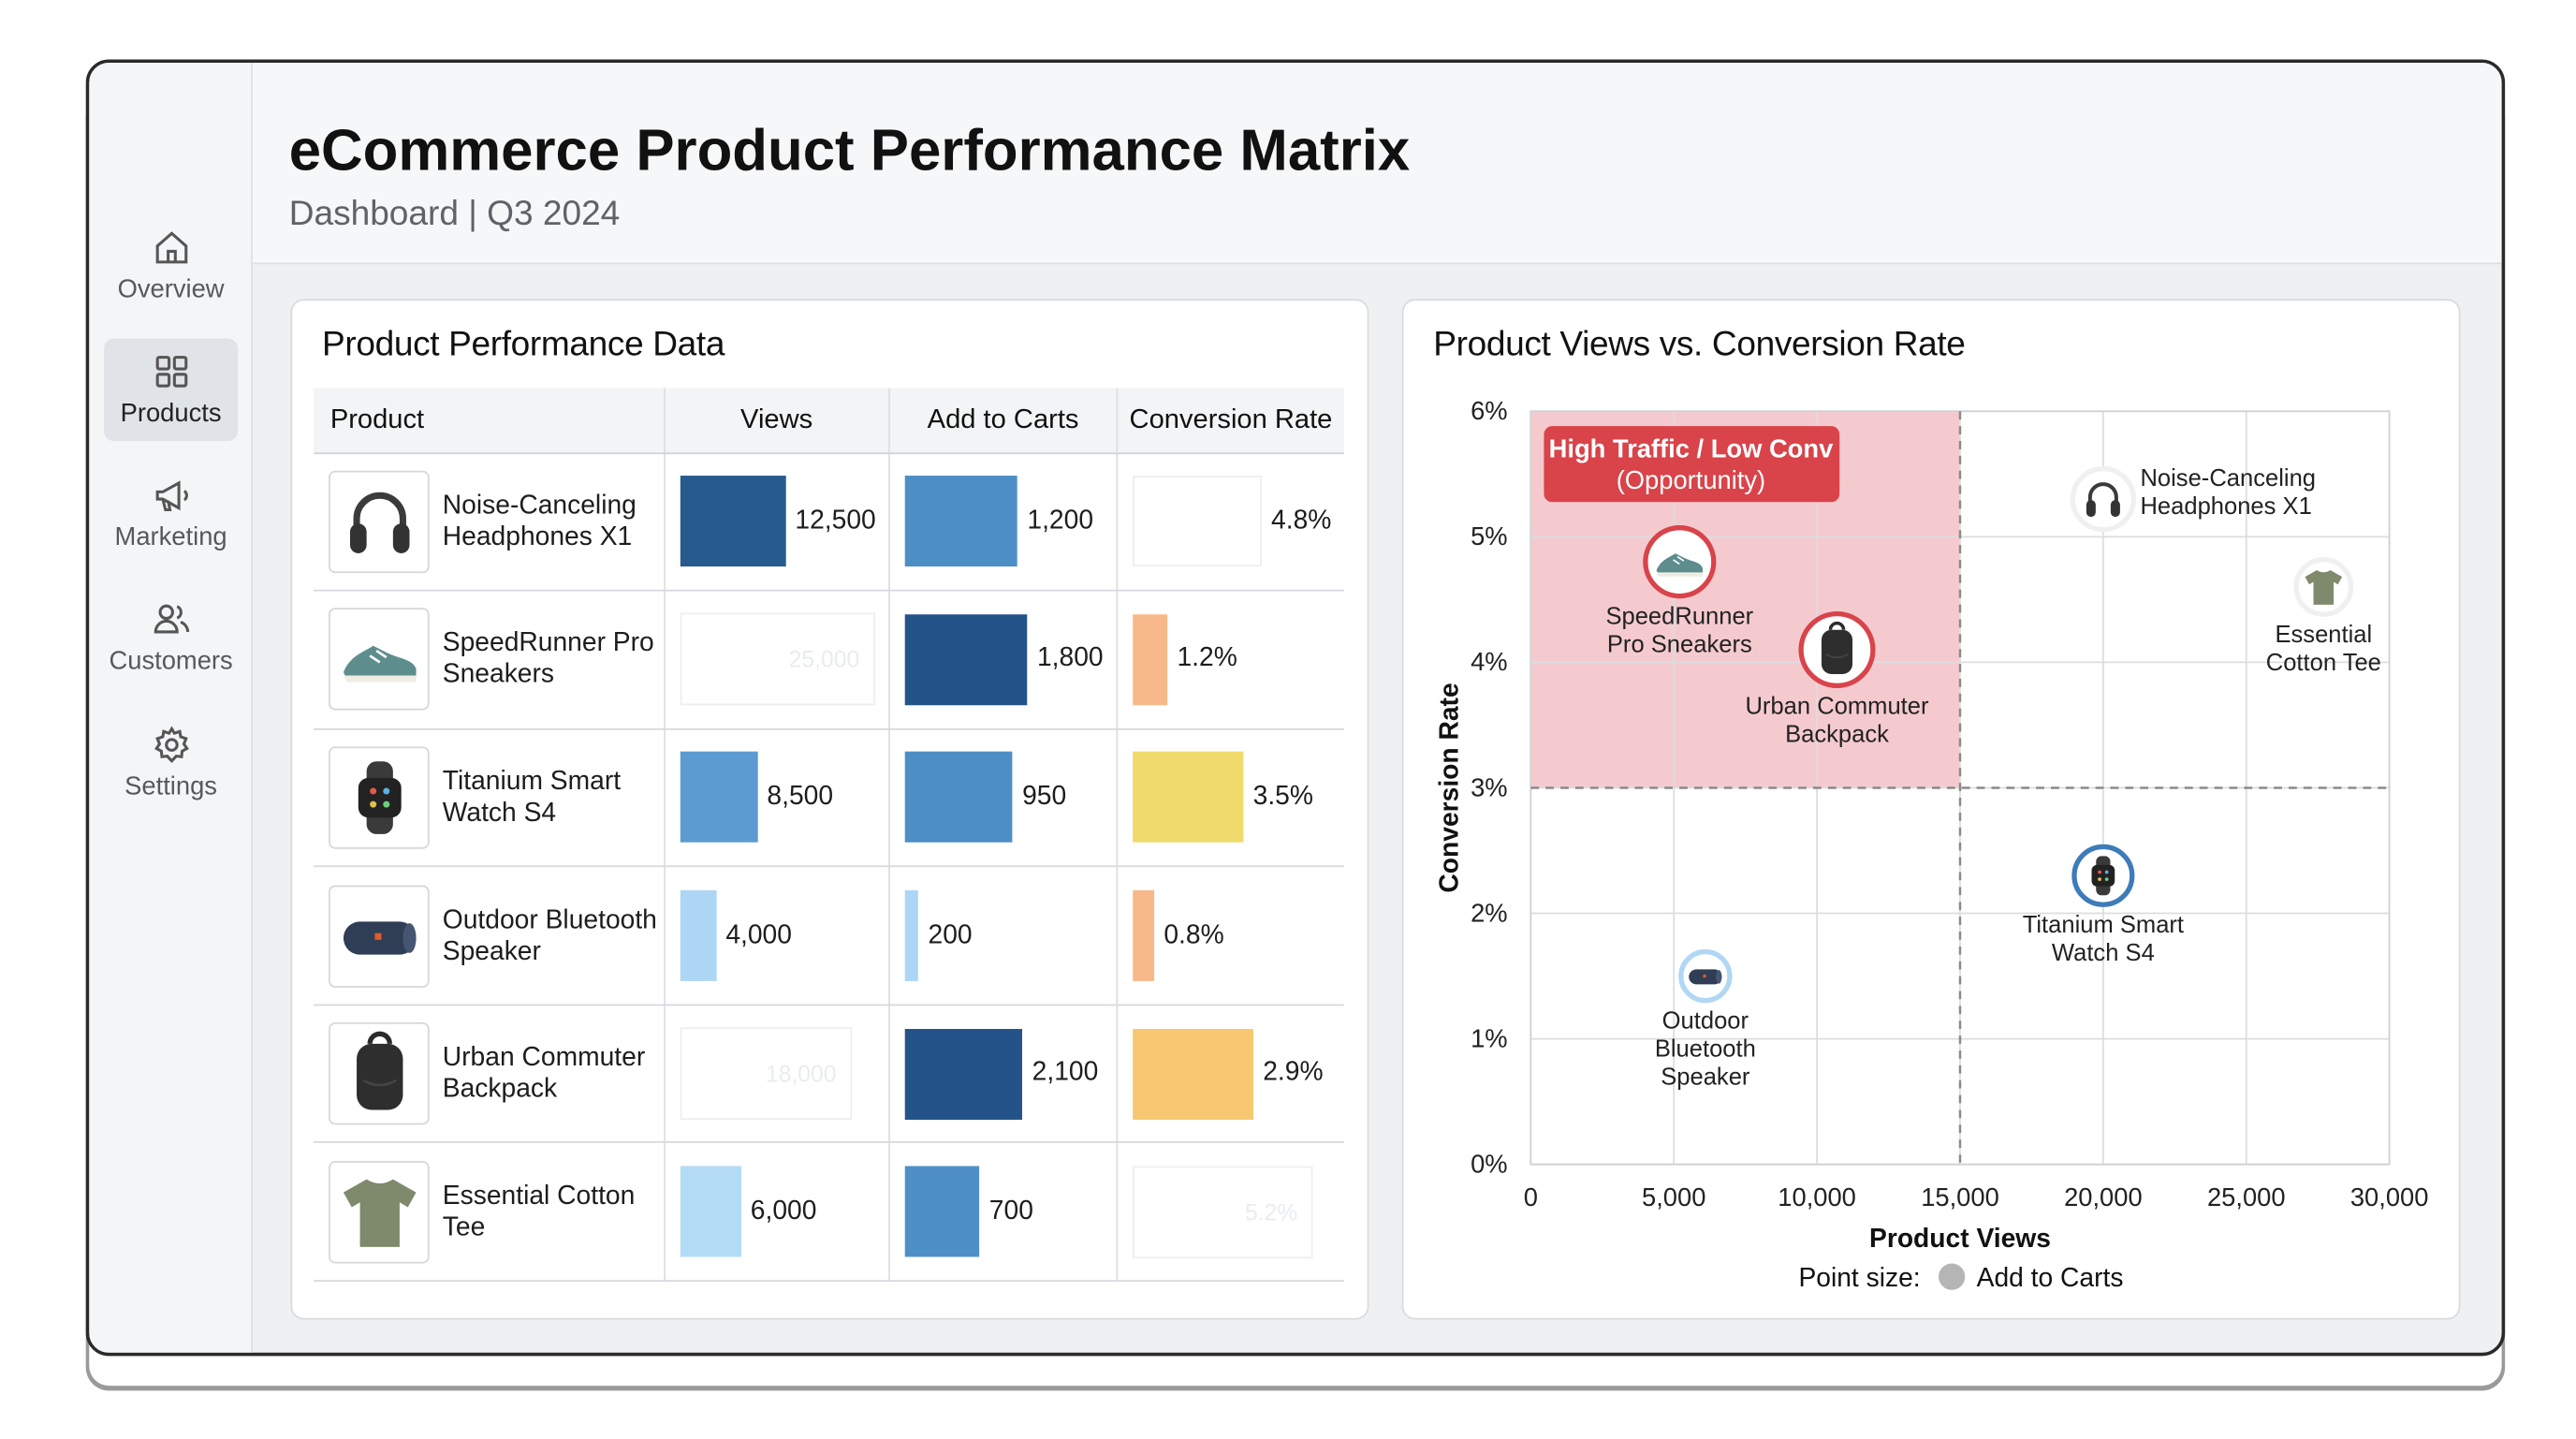 The image size is (2576, 1439). I want to click on sidebar-item-label: Settings, so click(170, 786).